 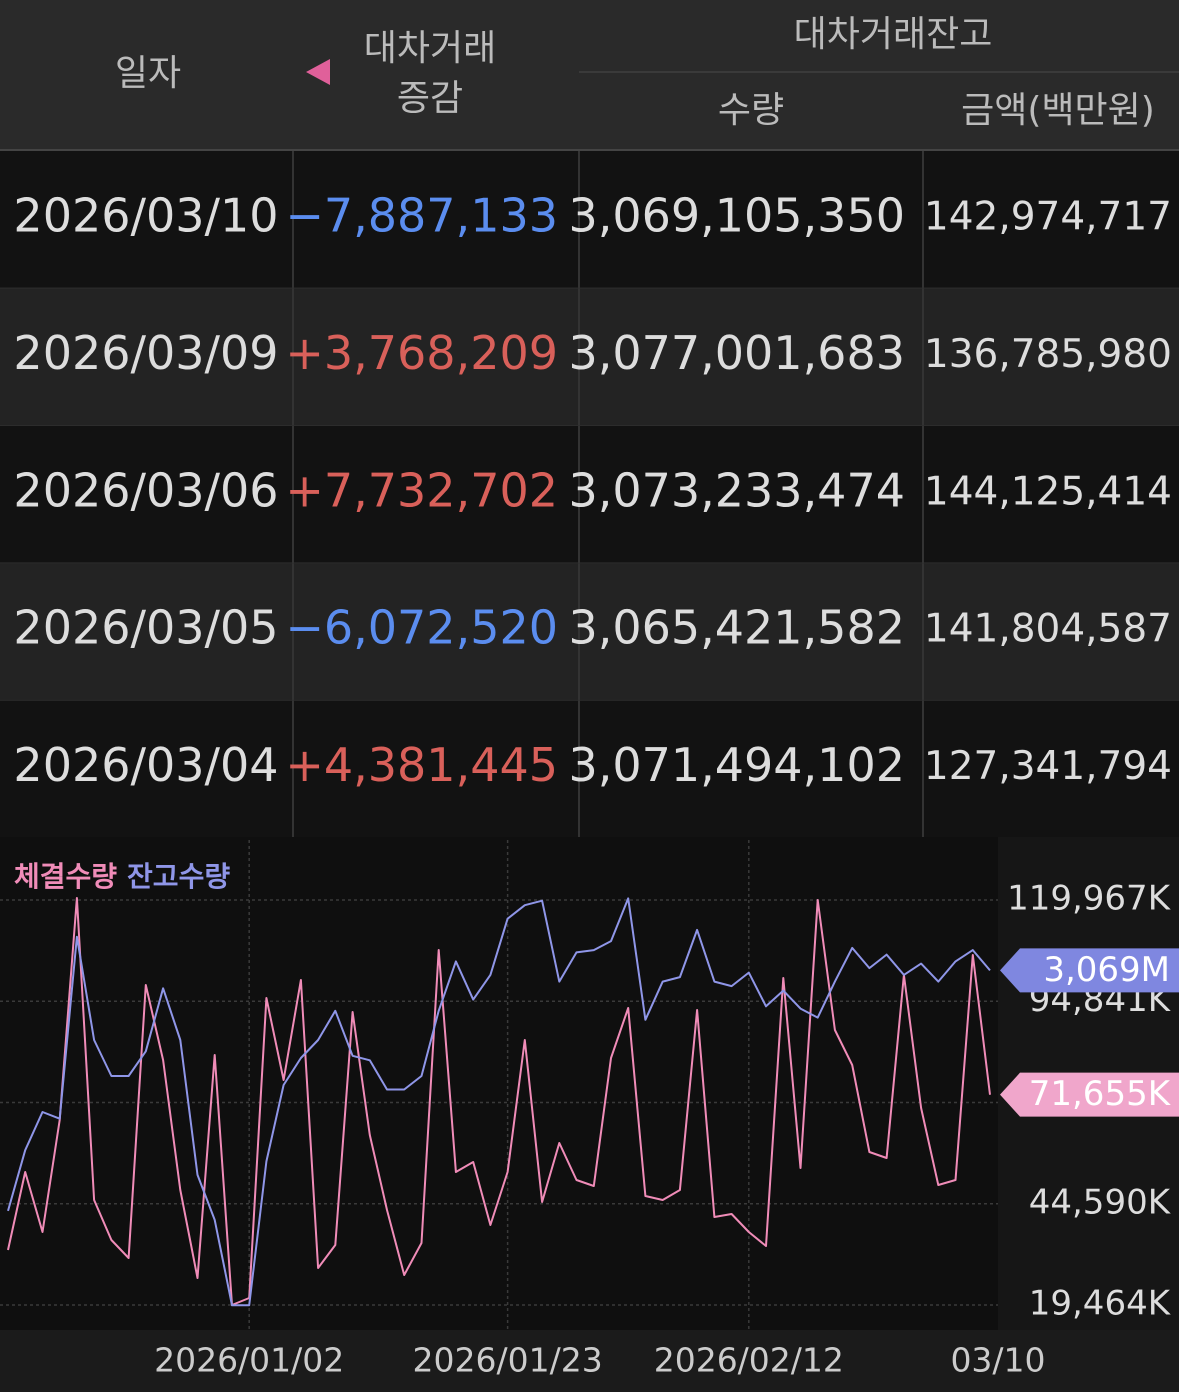 What do you see at coordinates (1100, 1303) in the screenshot?
I see `y-tick-label: 19,464K` at bounding box center [1100, 1303].